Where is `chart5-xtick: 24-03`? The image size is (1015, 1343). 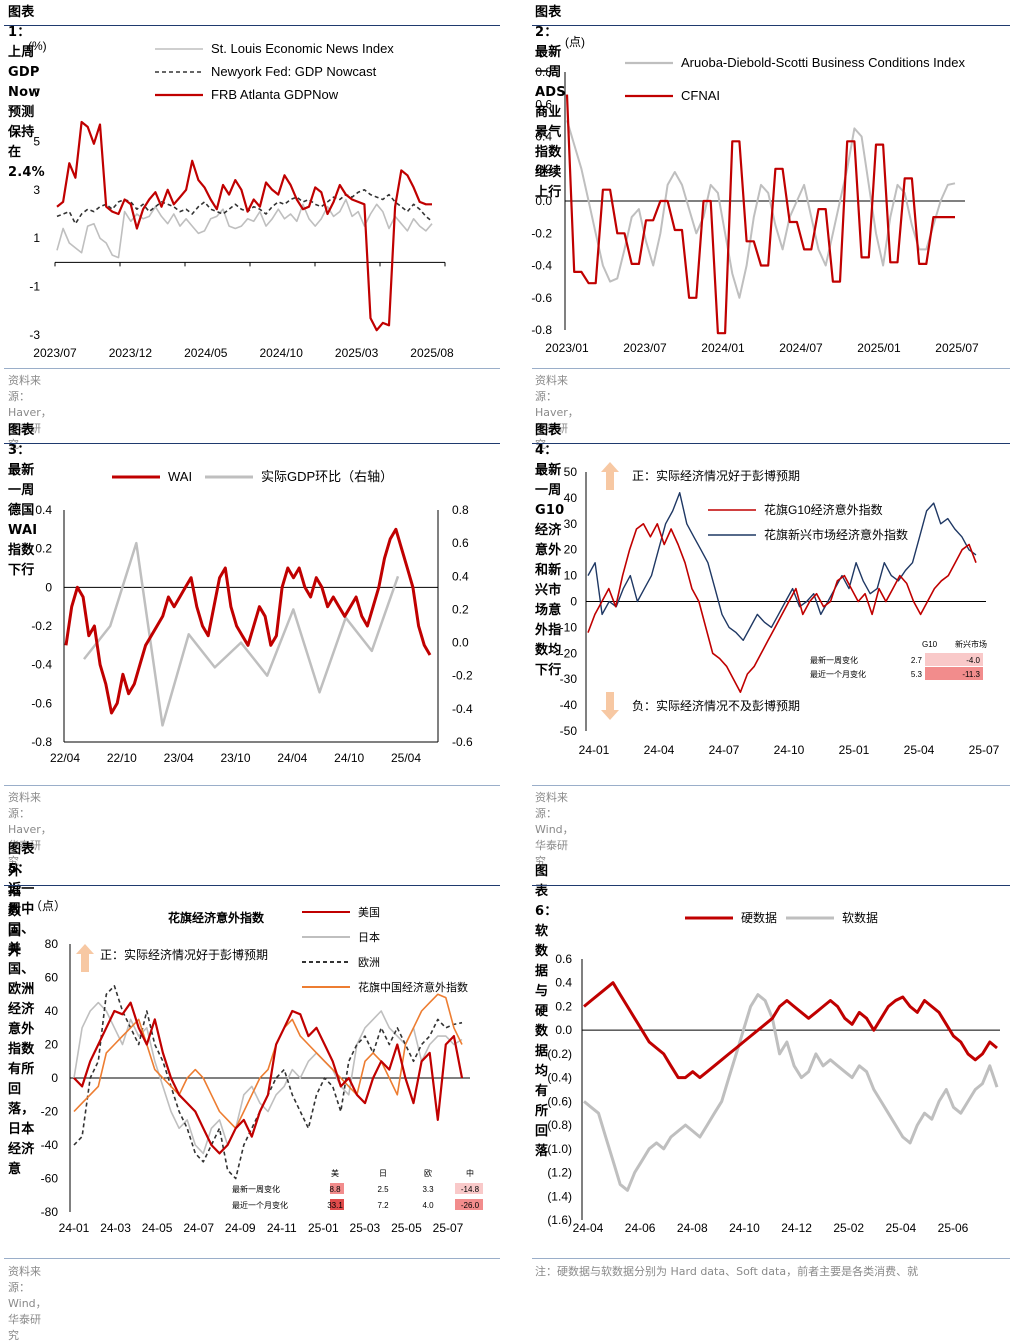 chart5-xtick: 24-03 is located at coordinates (115, 1228).